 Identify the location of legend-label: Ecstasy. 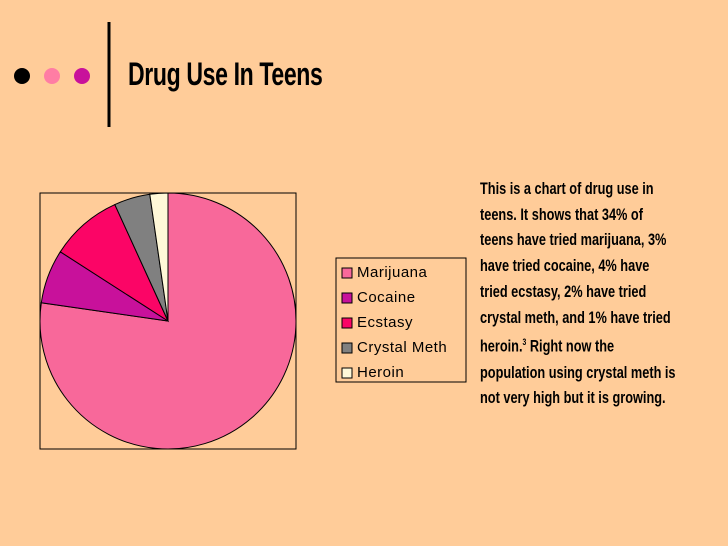
(385, 322).